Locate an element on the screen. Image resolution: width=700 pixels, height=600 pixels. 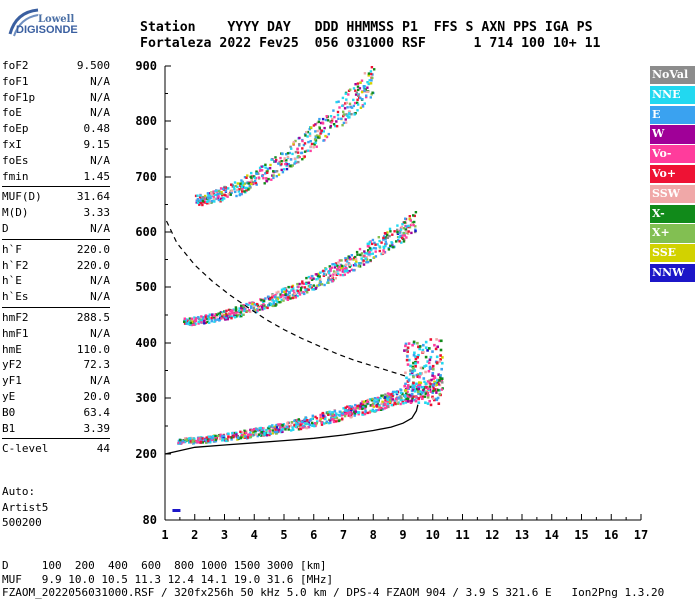
param-value: N/A is located at coordinates (100, 297).